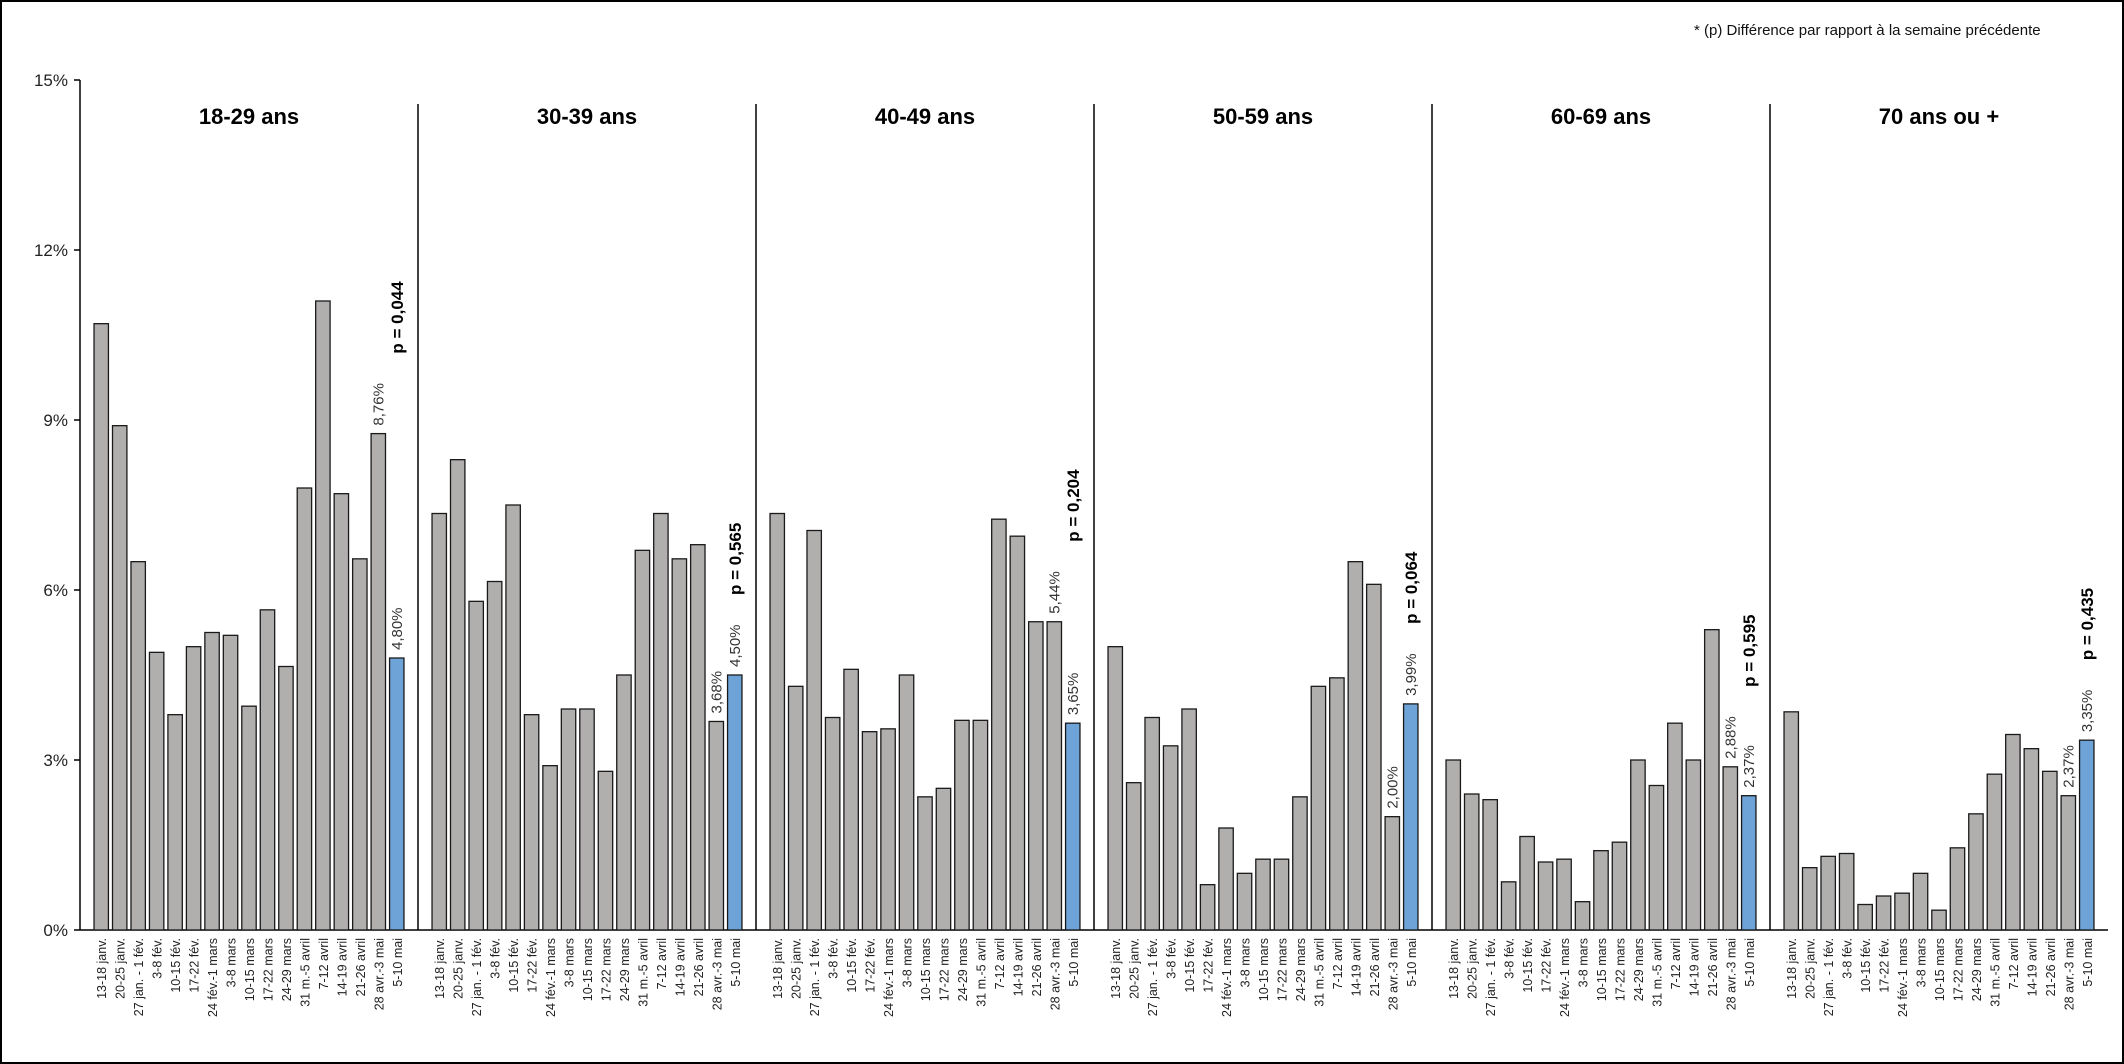  I want to click on data-label: 4,80%, so click(397, 628).